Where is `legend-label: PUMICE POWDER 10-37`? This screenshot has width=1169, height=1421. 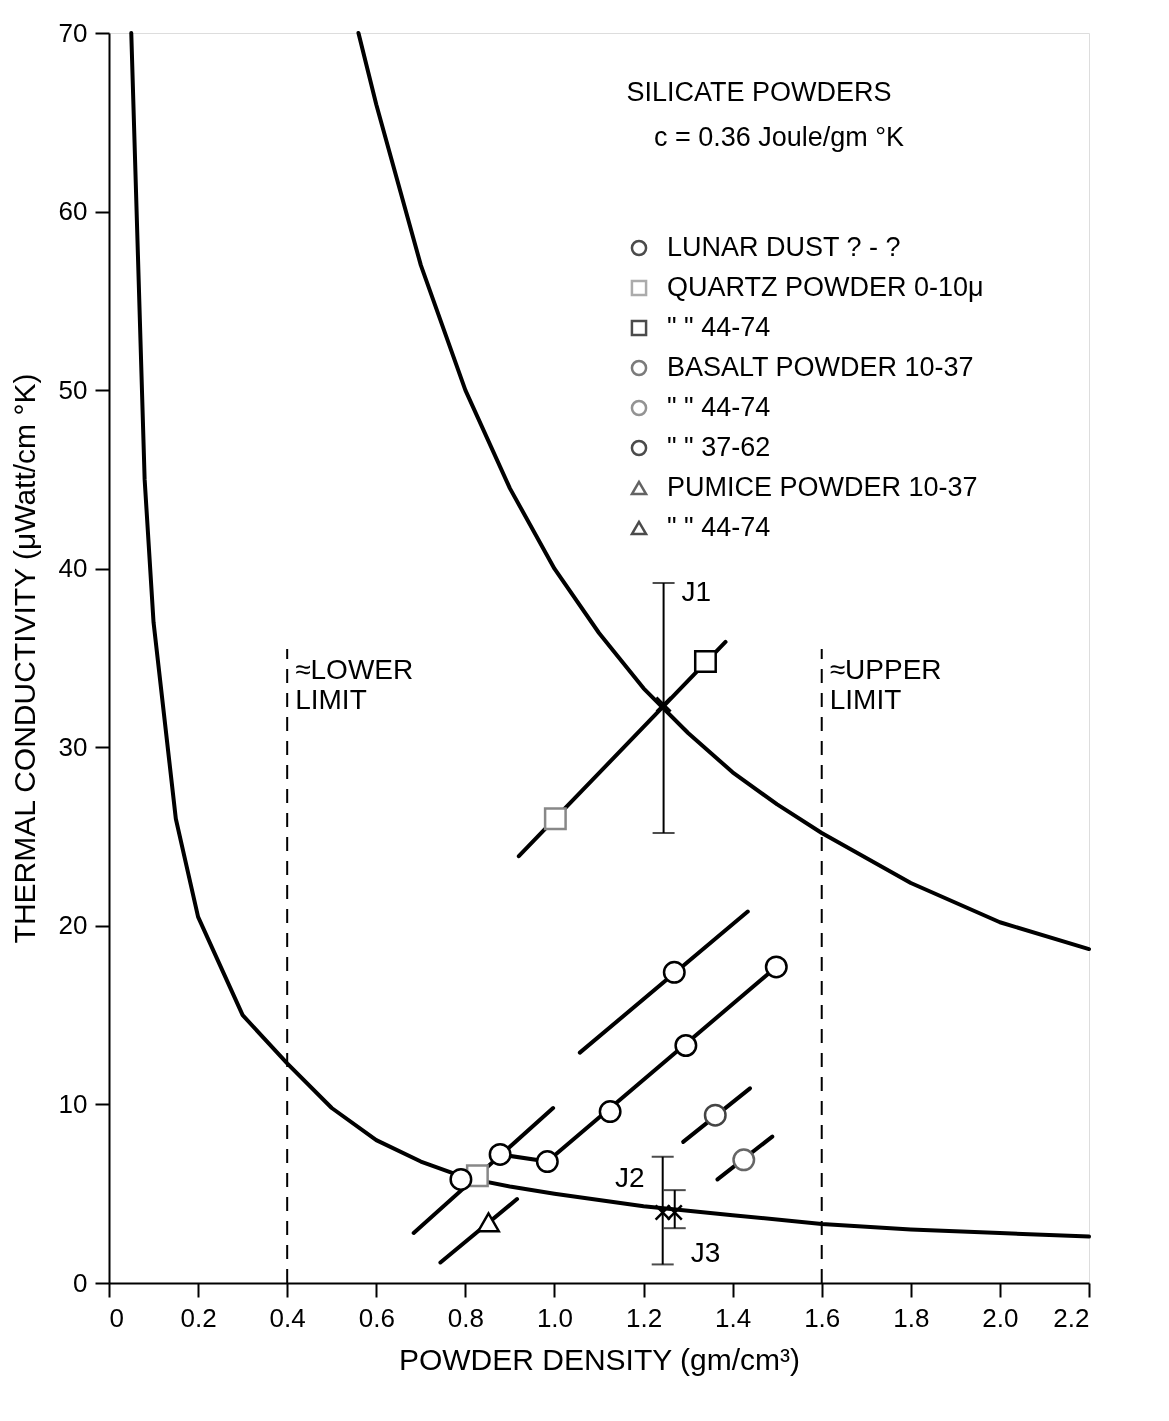 legend-label: PUMICE POWDER 10-37 is located at coordinates (822, 487).